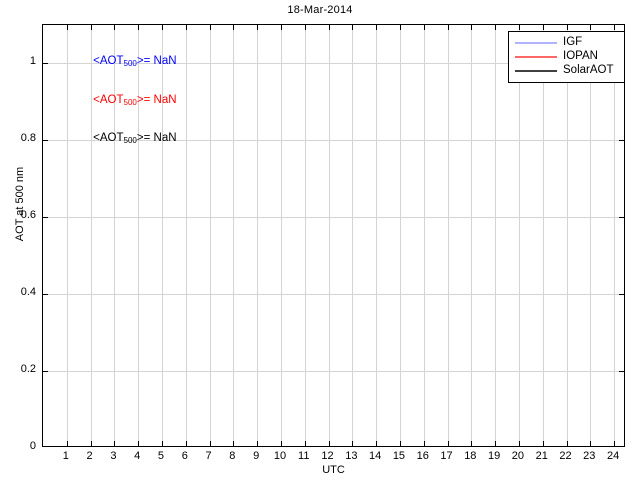 Image resolution: width=640 pixels, height=480 pixels. What do you see at coordinates (613, 456) in the screenshot?
I see `x-tick-label: 24` at bounding box center [613, 456].